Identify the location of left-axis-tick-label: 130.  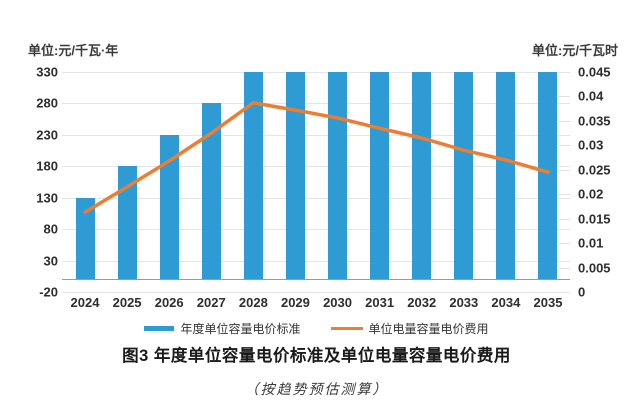
(47, 198).